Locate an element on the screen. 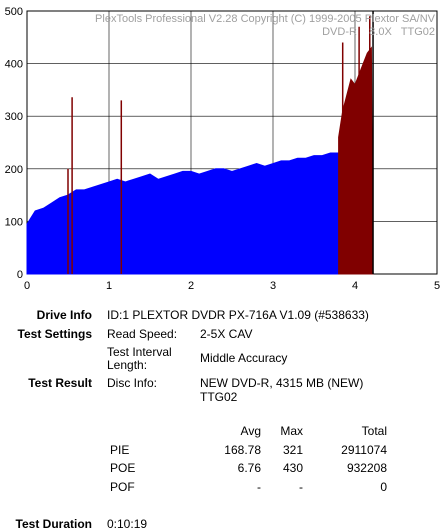 The image size is (444, 532). disc-info-value-2: TTG02 is located at coordinates (219, 397).